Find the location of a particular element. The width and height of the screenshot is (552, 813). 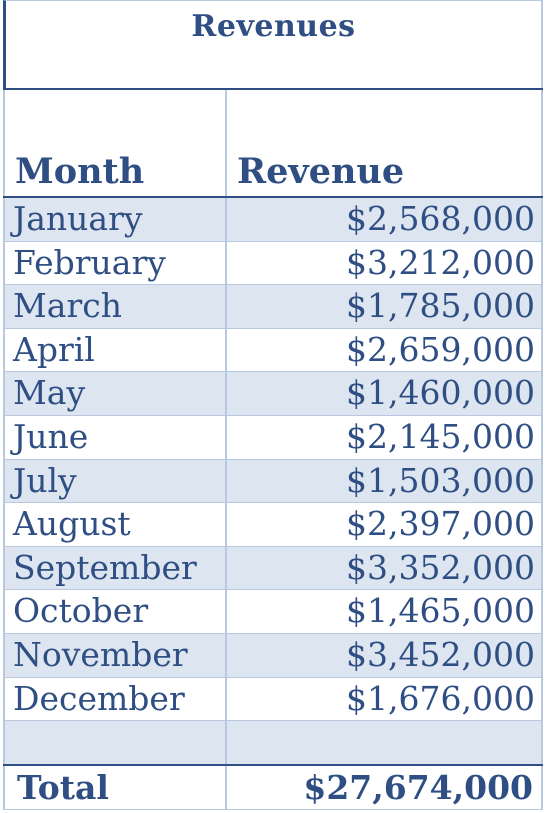

table-title: Revenues is located at coordinates (273, 26).